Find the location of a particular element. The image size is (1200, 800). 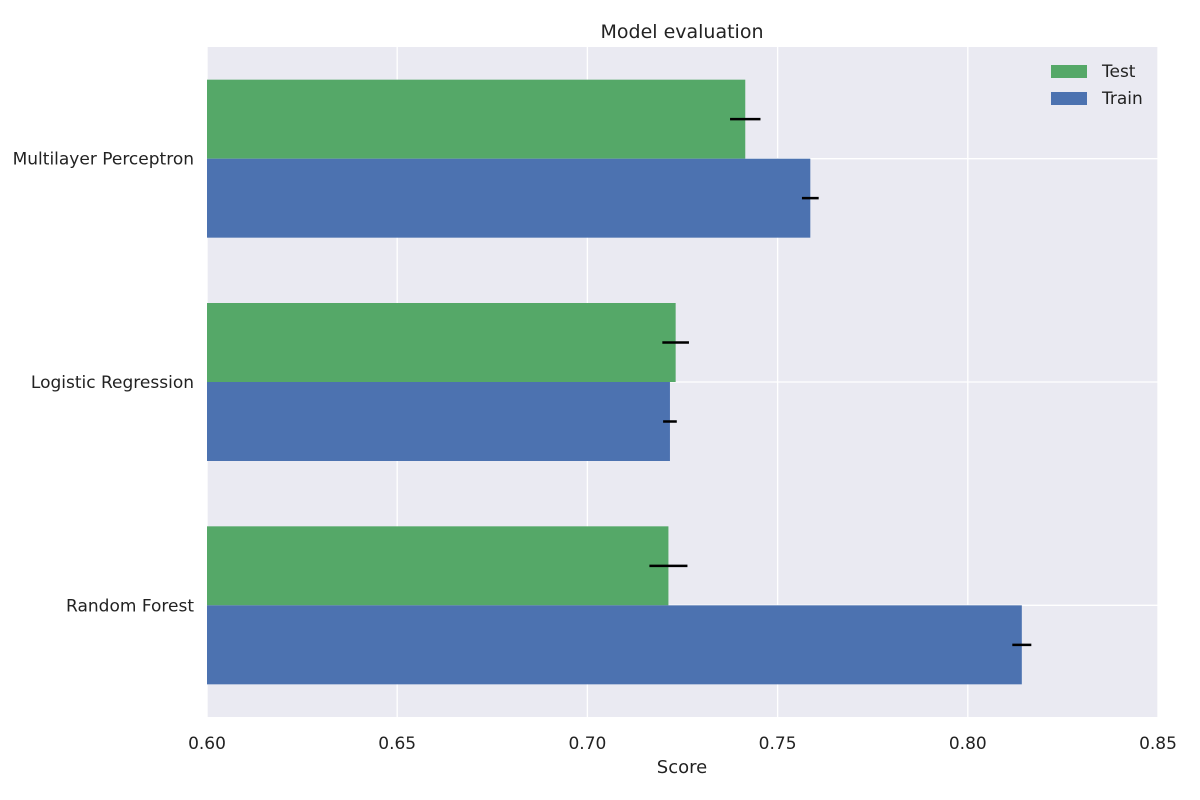

legend-swatch-test is located at coordinates (1069, 71).